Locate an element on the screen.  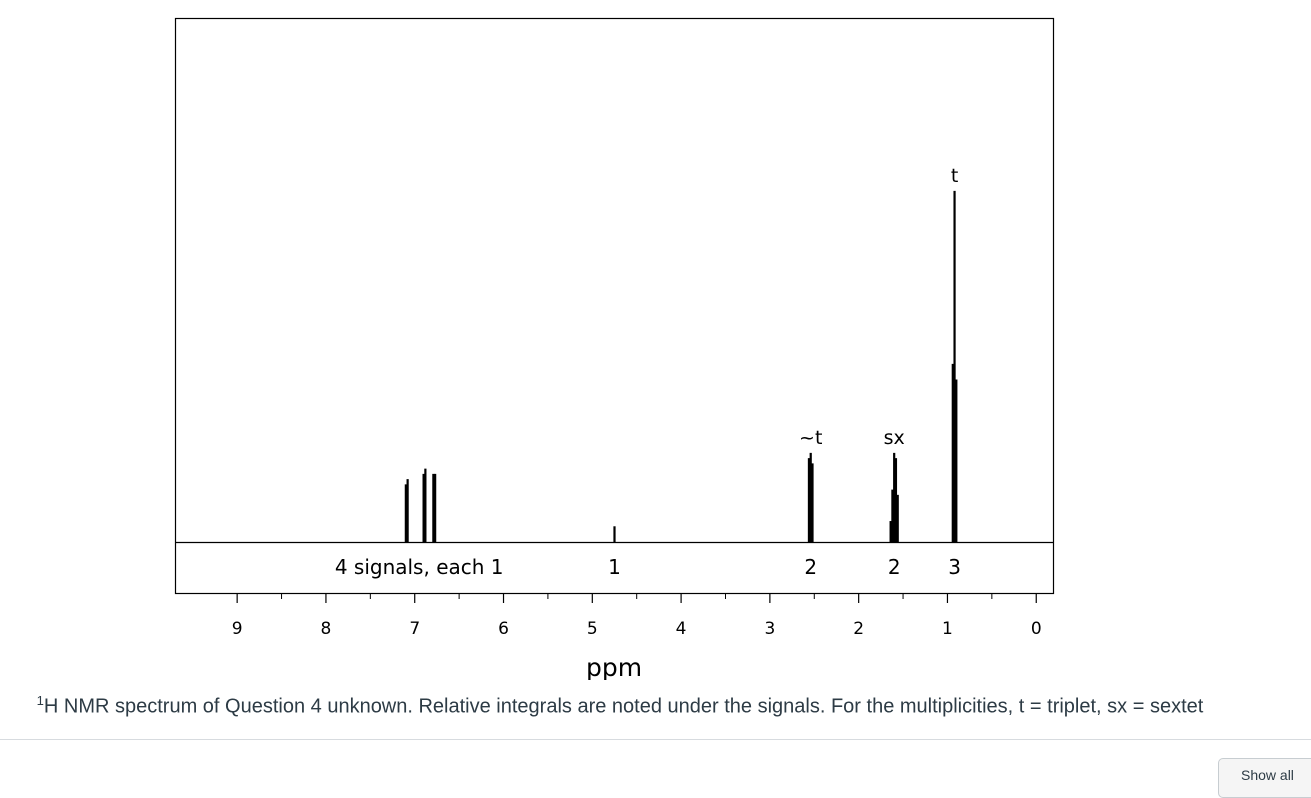
integral-label: 4 signals, each 1 is located at coordinates (419, 567).